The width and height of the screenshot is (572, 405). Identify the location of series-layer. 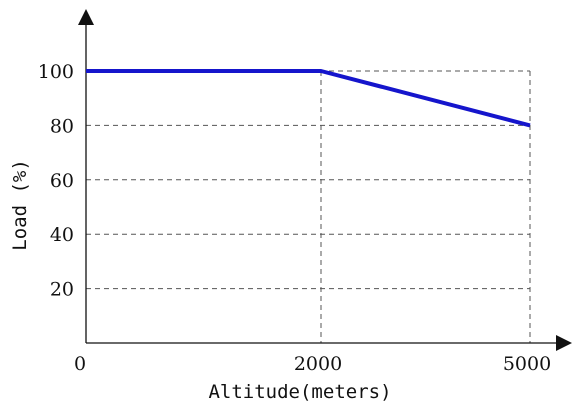
(308, 98).